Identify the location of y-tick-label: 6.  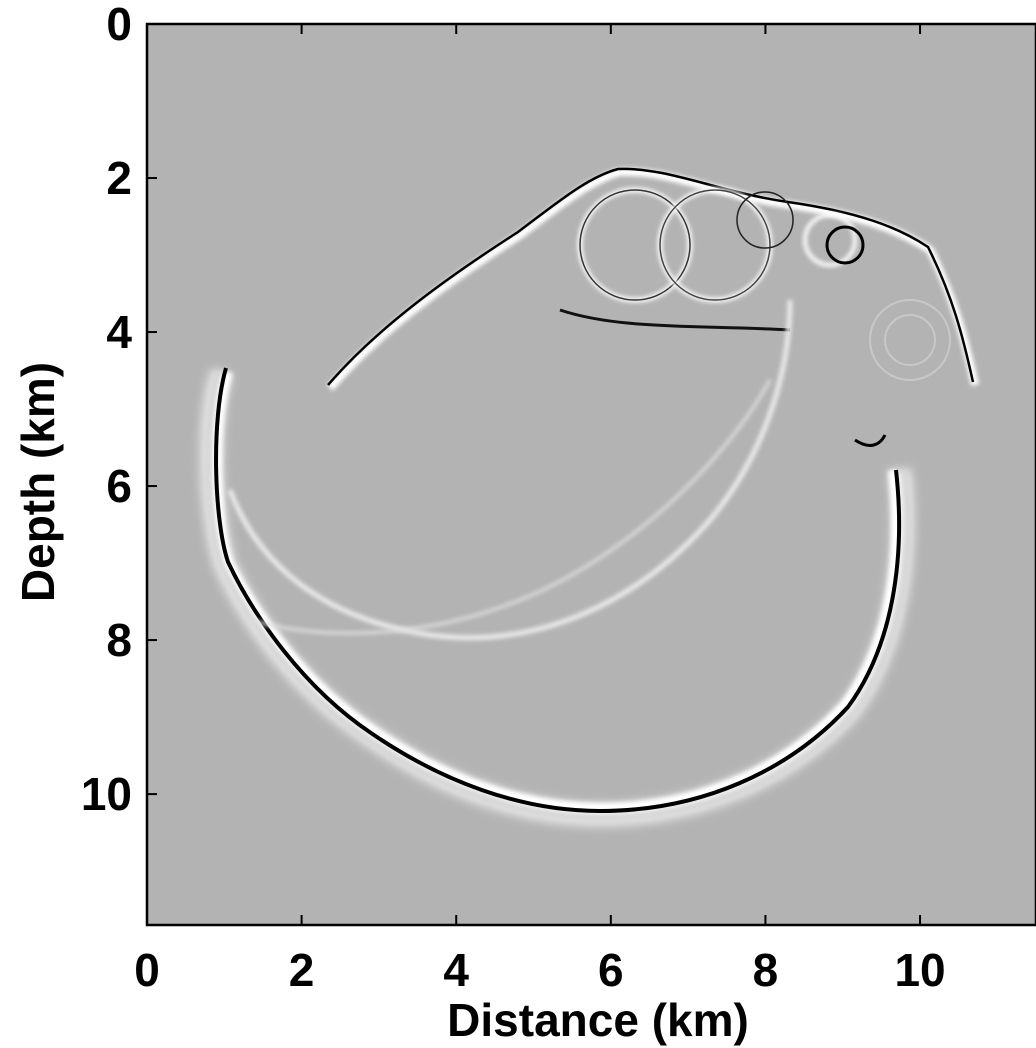
(119, 486).